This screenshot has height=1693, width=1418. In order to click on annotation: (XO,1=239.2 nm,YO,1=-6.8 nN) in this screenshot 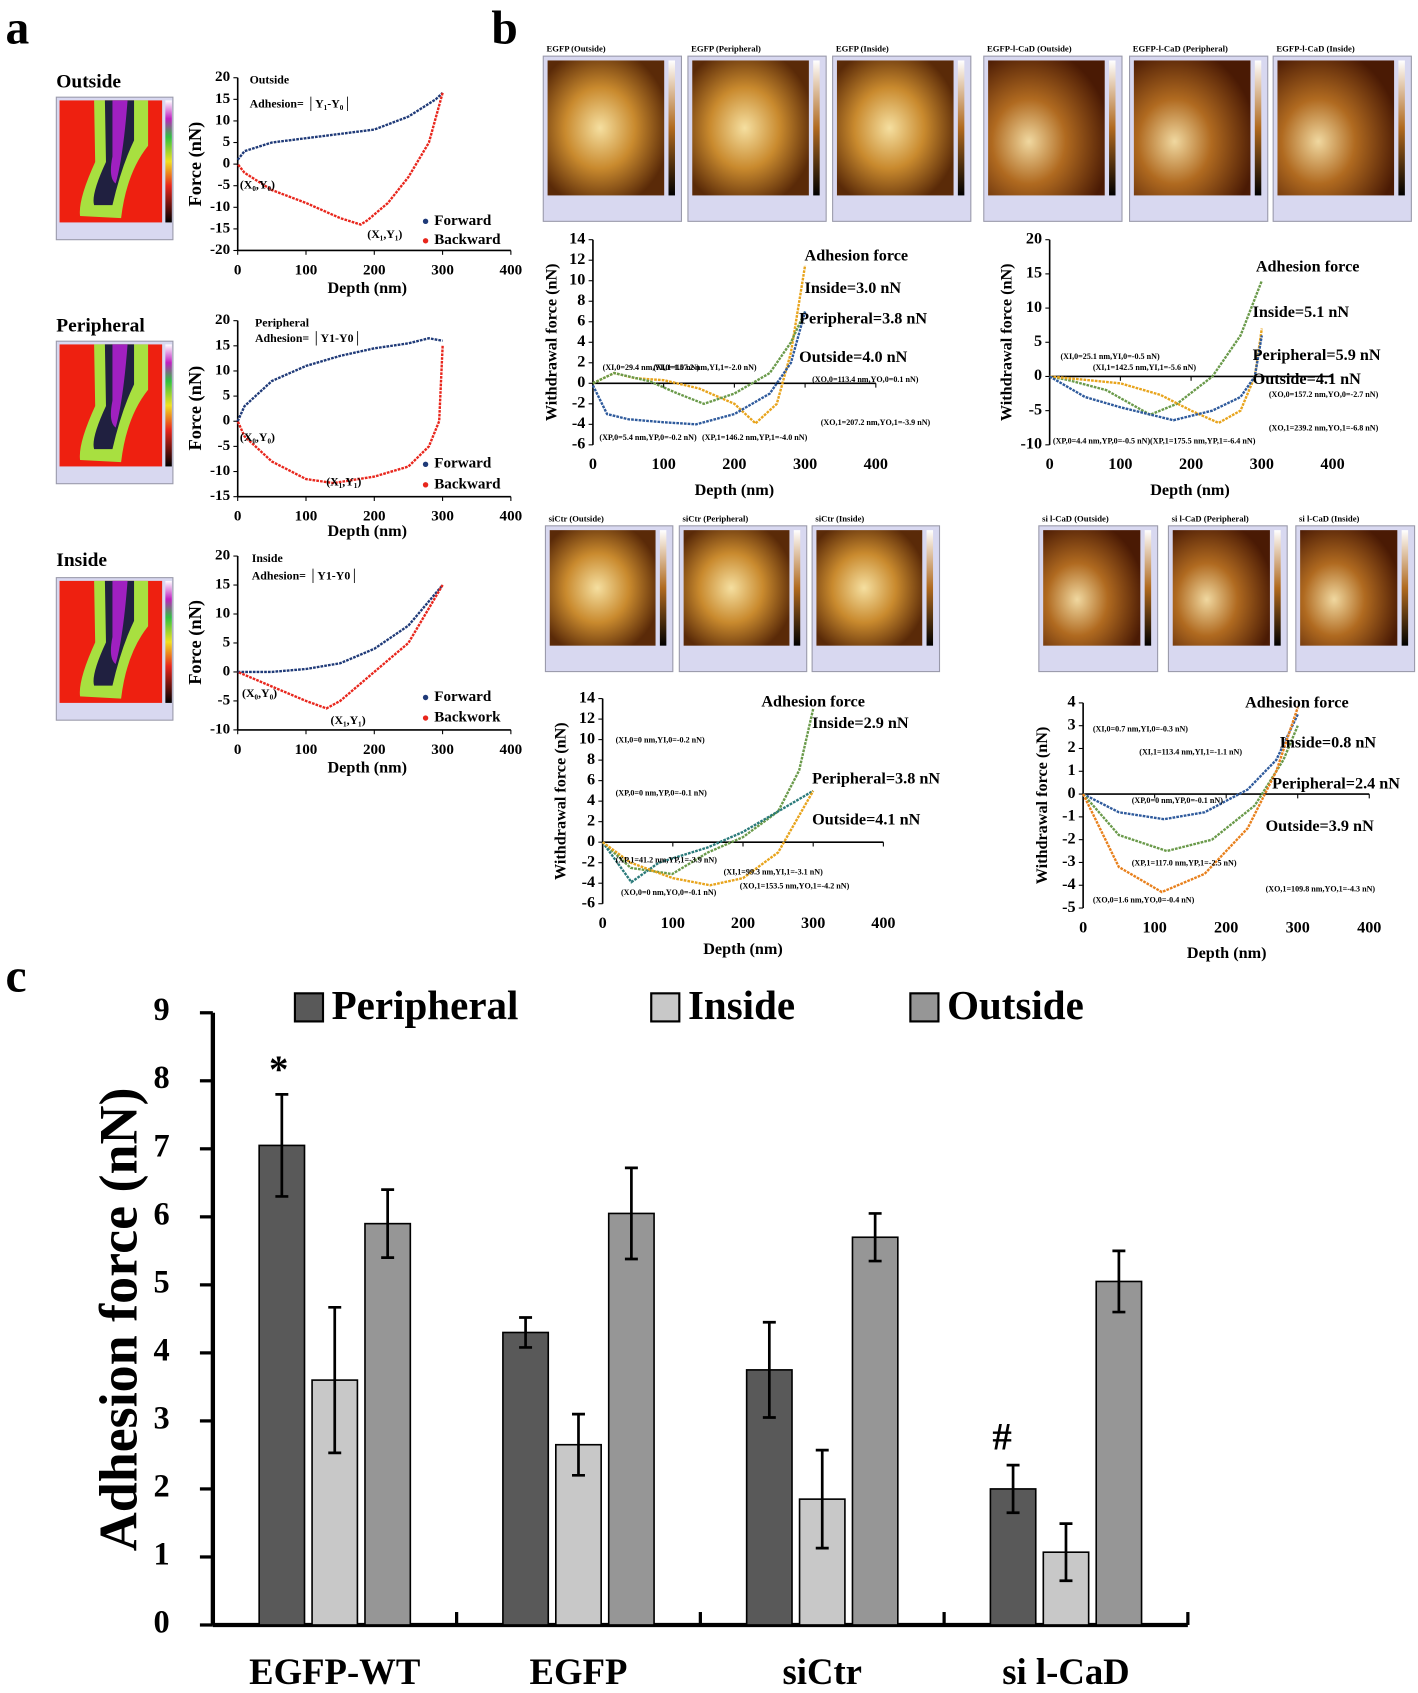, I will do `click(1324, 428)`.